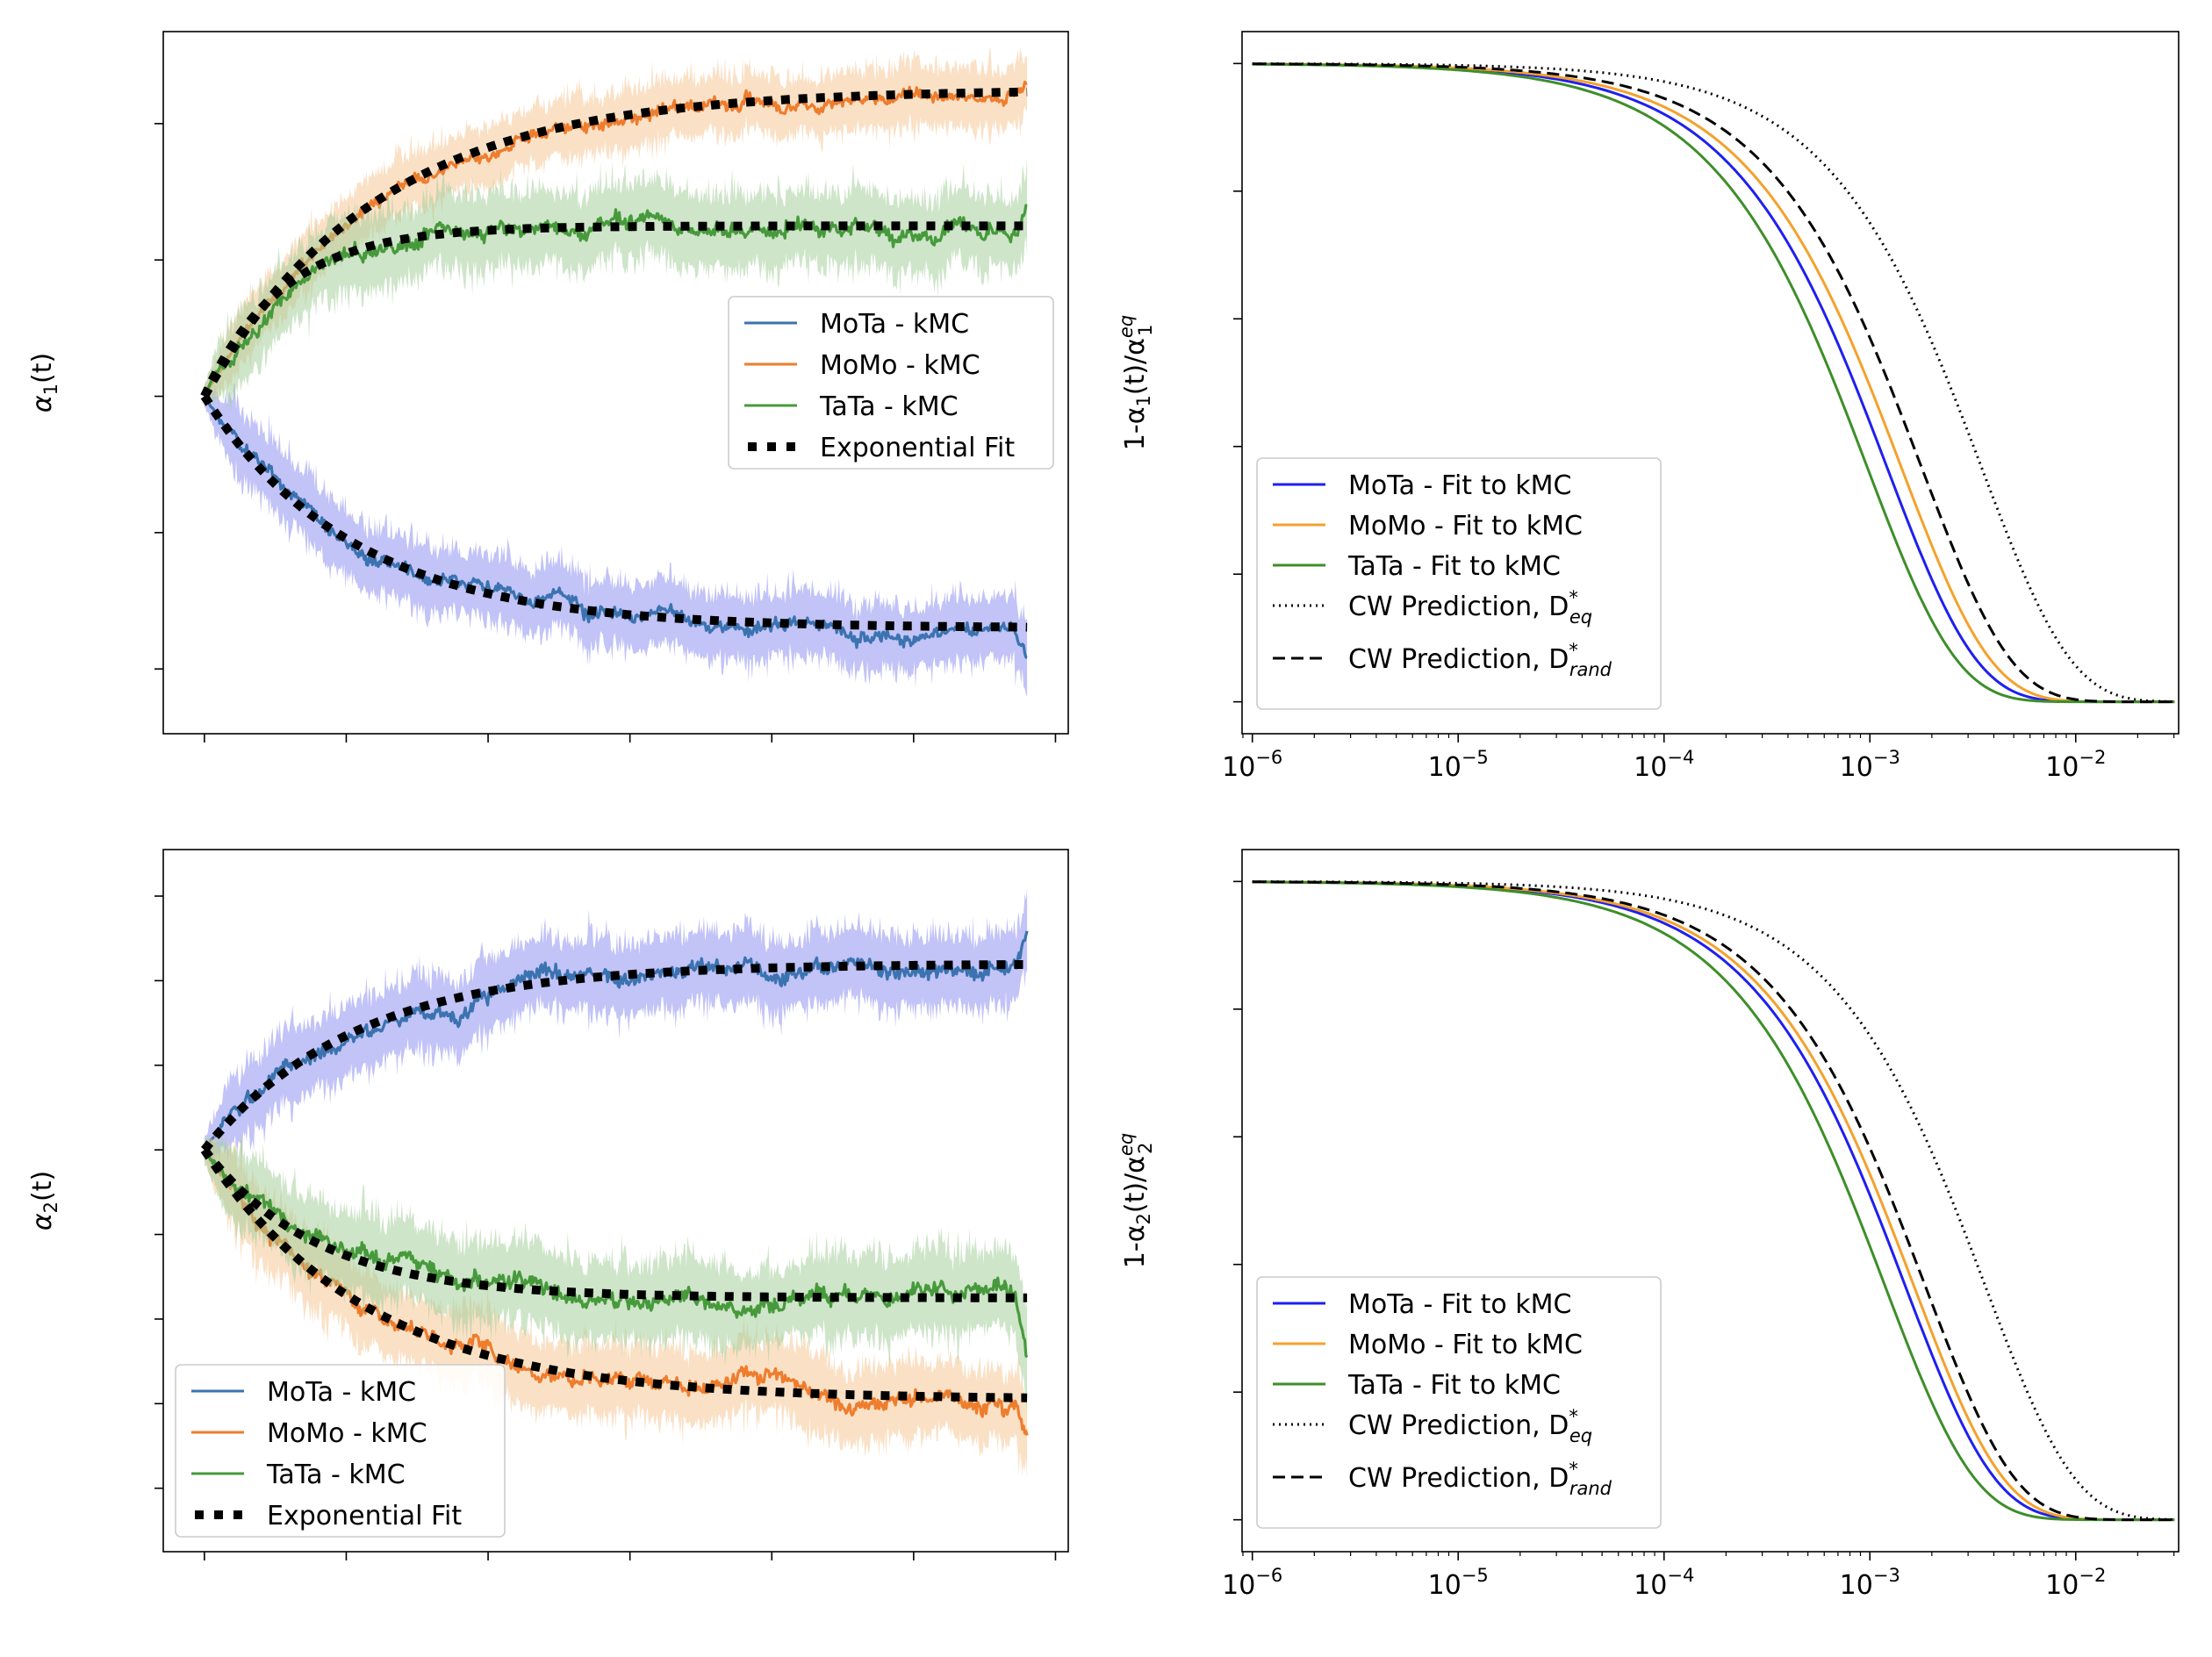 This screenshot has width=2212, height=1657. I want to click on y-axis-label: 1-α2(t)/αeq2, so click(1136, 1200).